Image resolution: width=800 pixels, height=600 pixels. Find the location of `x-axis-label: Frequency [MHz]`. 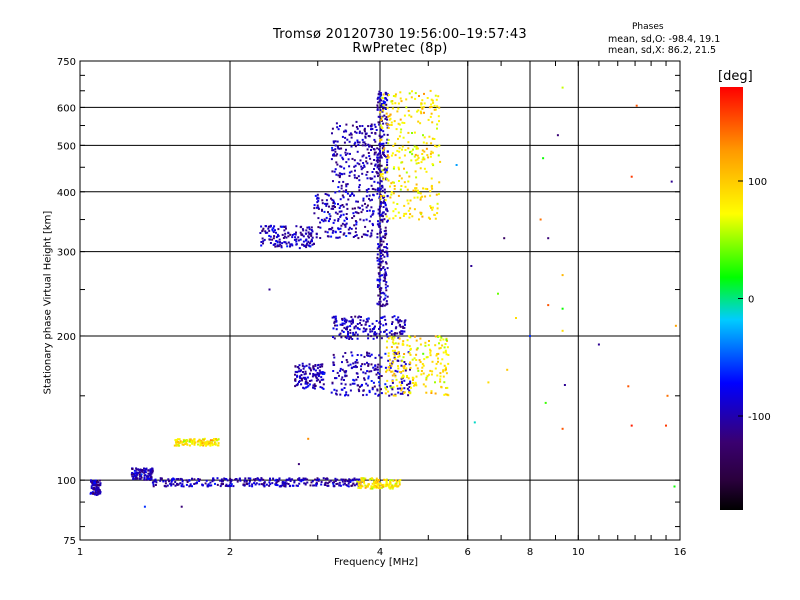

x-axis-label: Frequency [MHz] is located at coordinates (376, 562).